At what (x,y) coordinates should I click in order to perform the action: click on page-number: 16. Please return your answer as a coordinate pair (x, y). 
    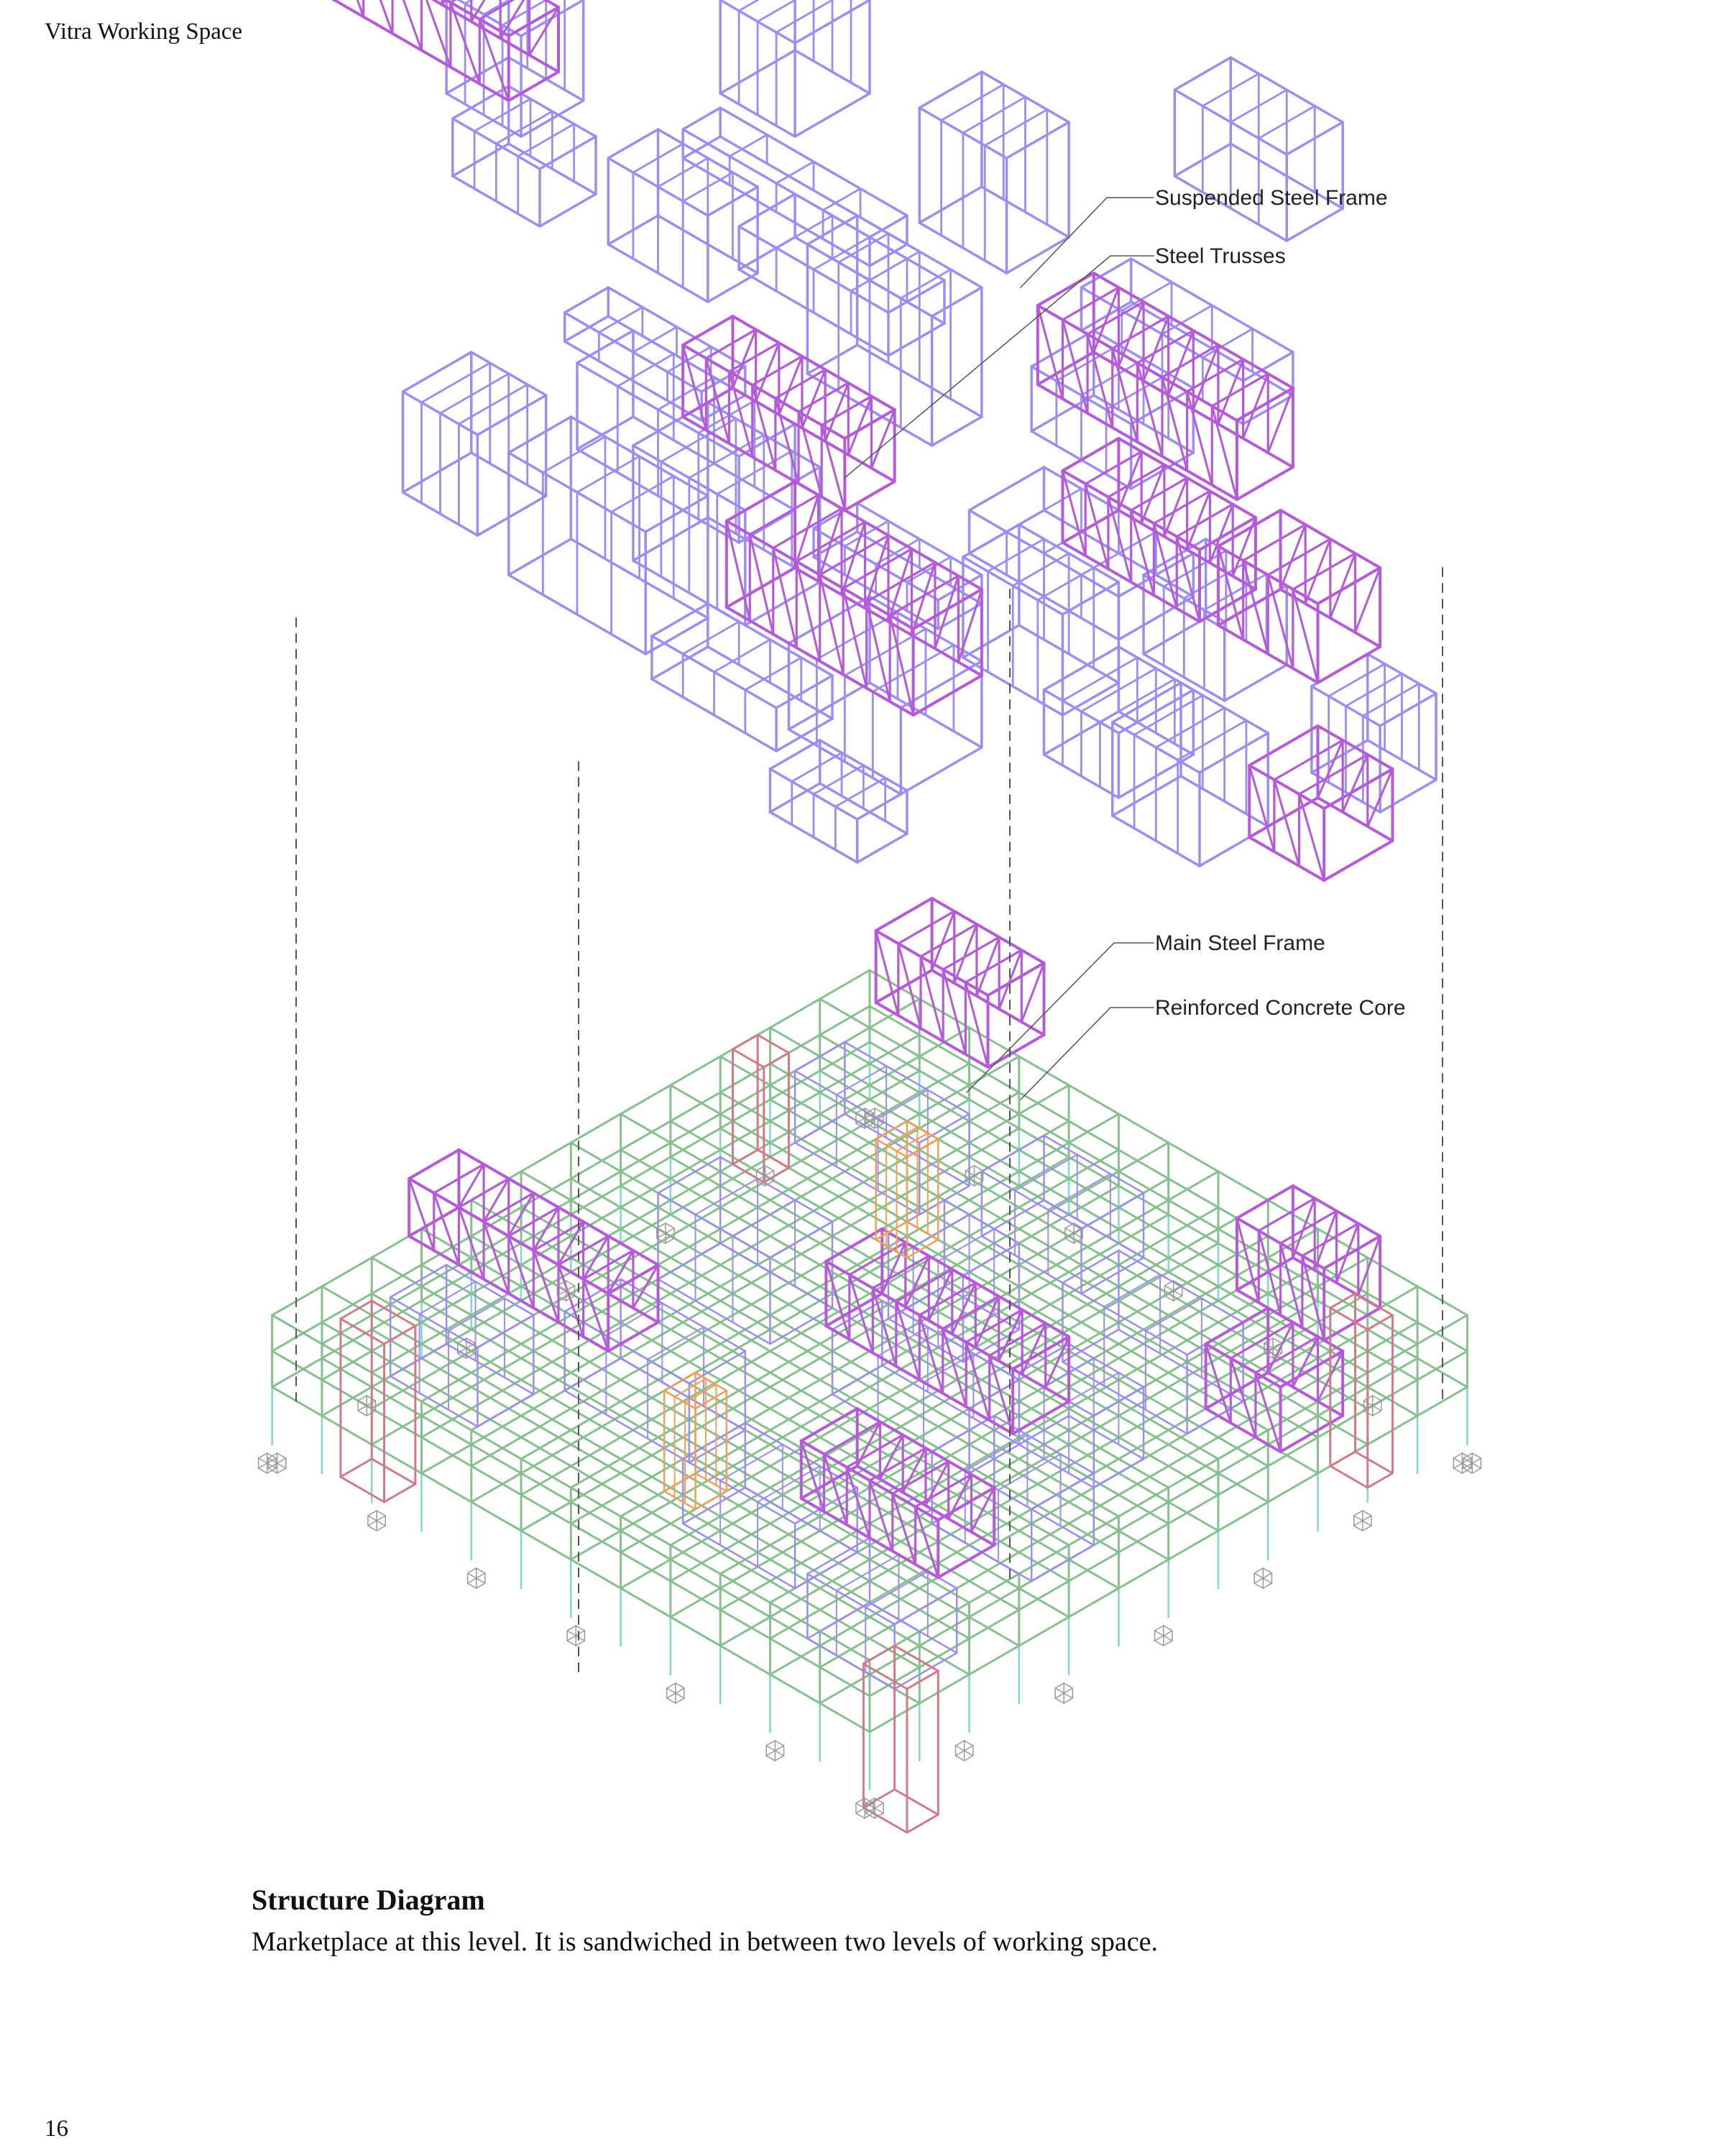
    Looking at the image, I should click on (56, 2129).